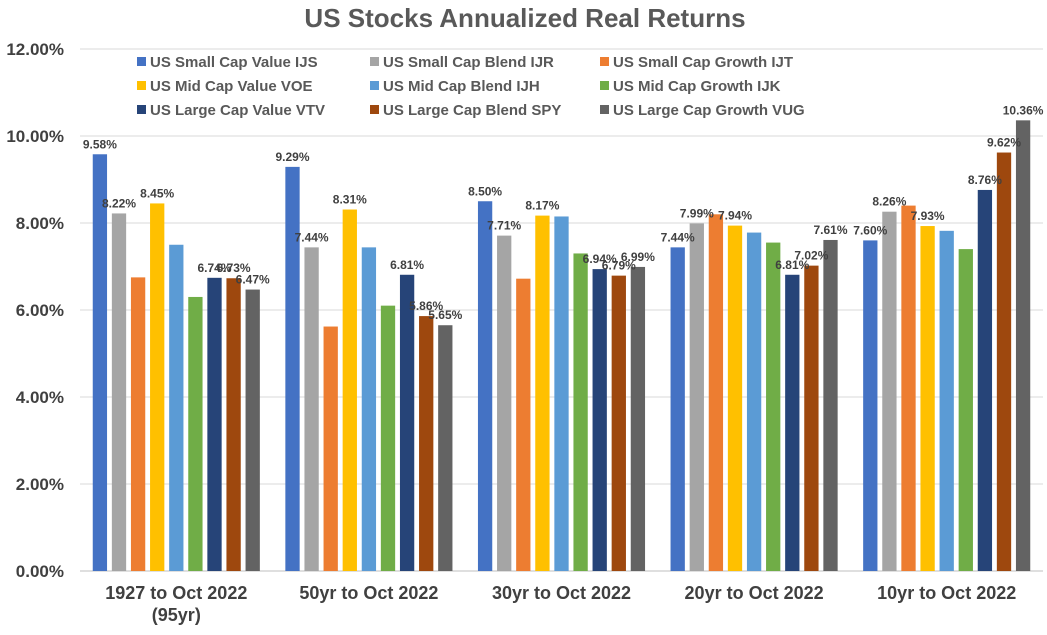 The image size is (1047, 635). I want to click on legend-label: US Small Cap Blend IJR, so click(468, 62).